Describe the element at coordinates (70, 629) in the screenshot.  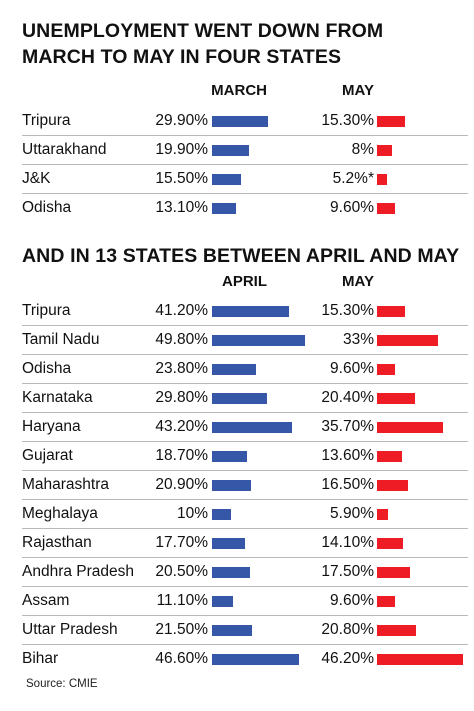
I see `state-label: Uttar Pradesh` at that location.